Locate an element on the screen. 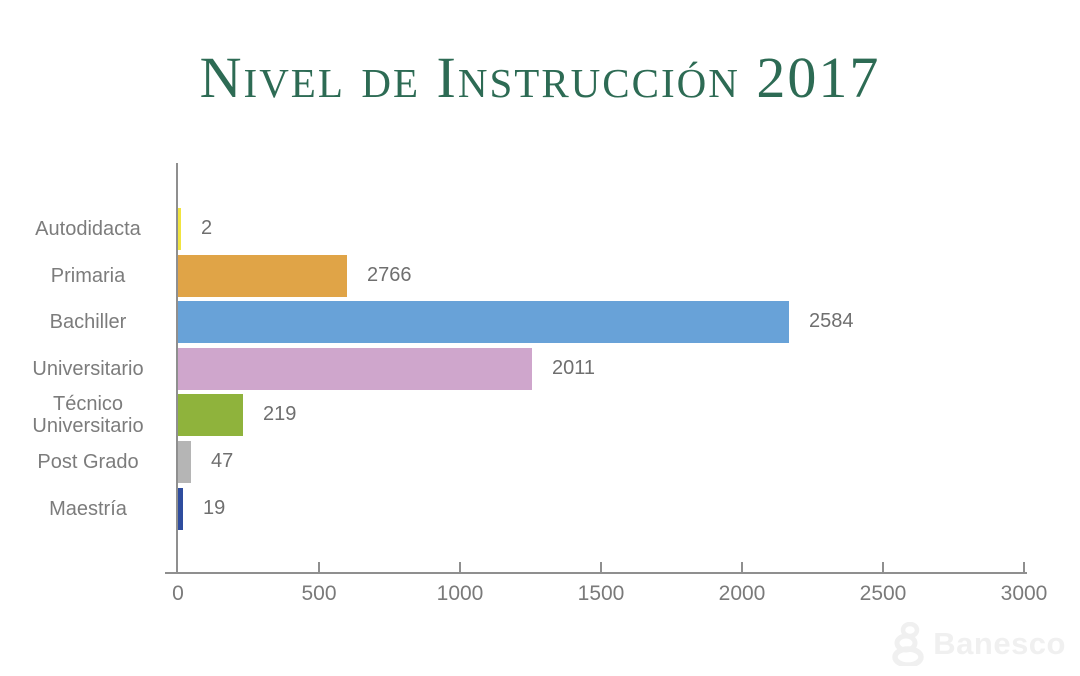 The width and height of the screenshot is (1080, 676). category-label: Universitario is located at coordinates (88, 368).